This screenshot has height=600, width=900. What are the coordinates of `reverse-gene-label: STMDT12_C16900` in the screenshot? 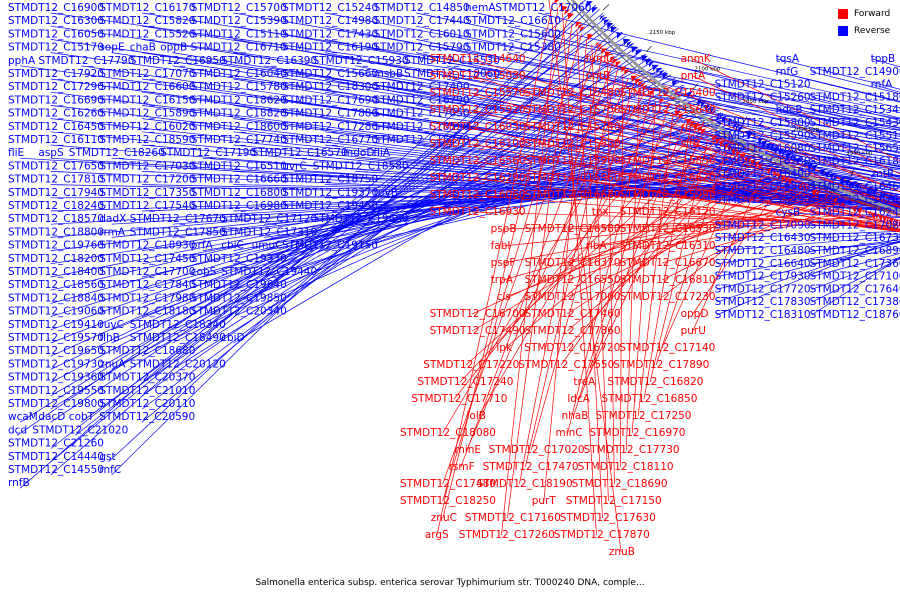 It's located at (56, 8).